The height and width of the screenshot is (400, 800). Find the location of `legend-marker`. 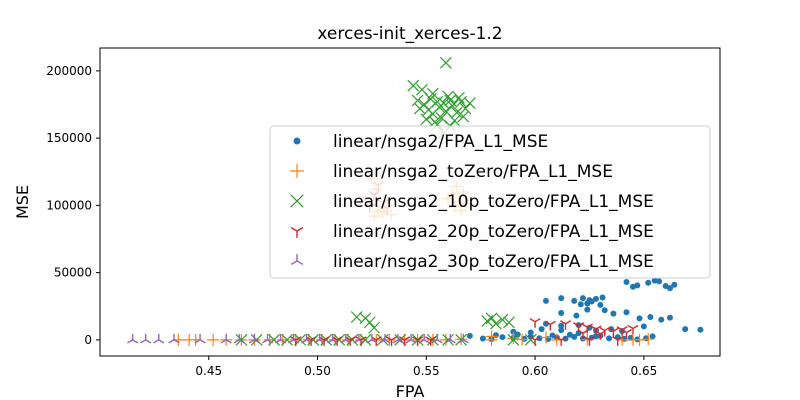

legend-marker is located at coordinates (297, 260).